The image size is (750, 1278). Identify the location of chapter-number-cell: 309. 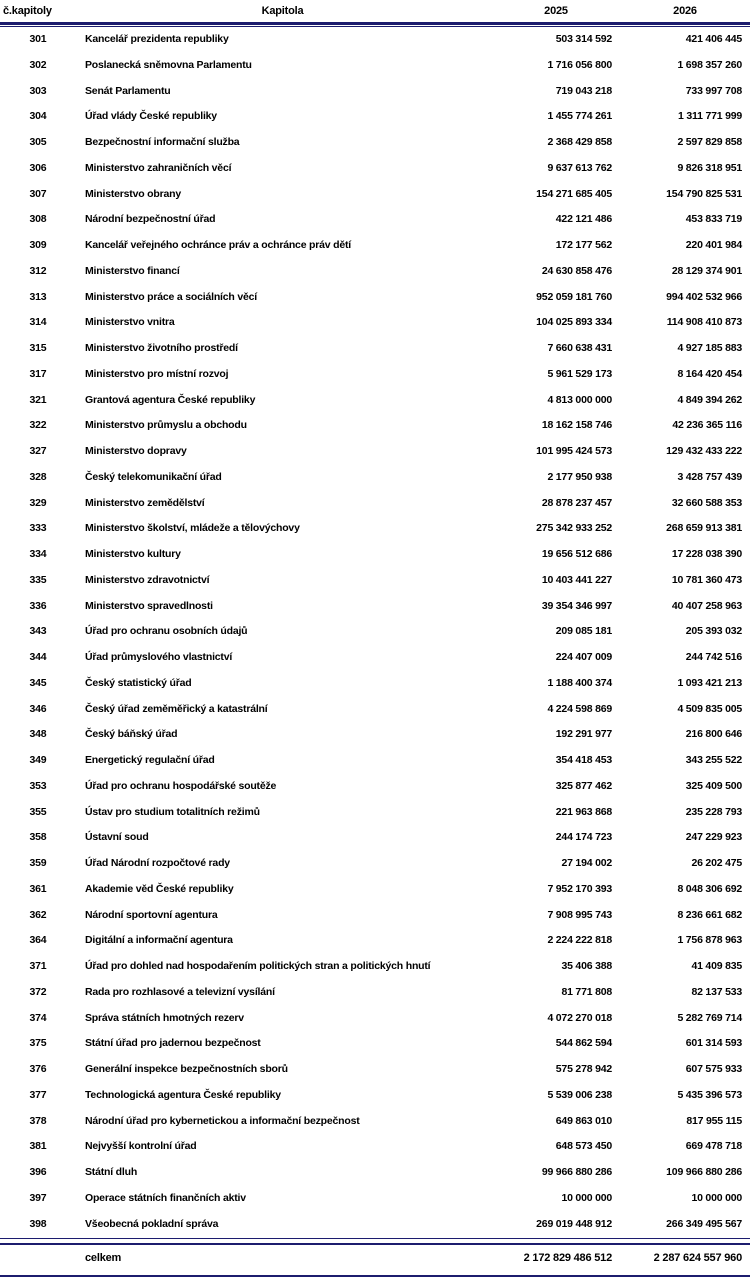
(38, 245).